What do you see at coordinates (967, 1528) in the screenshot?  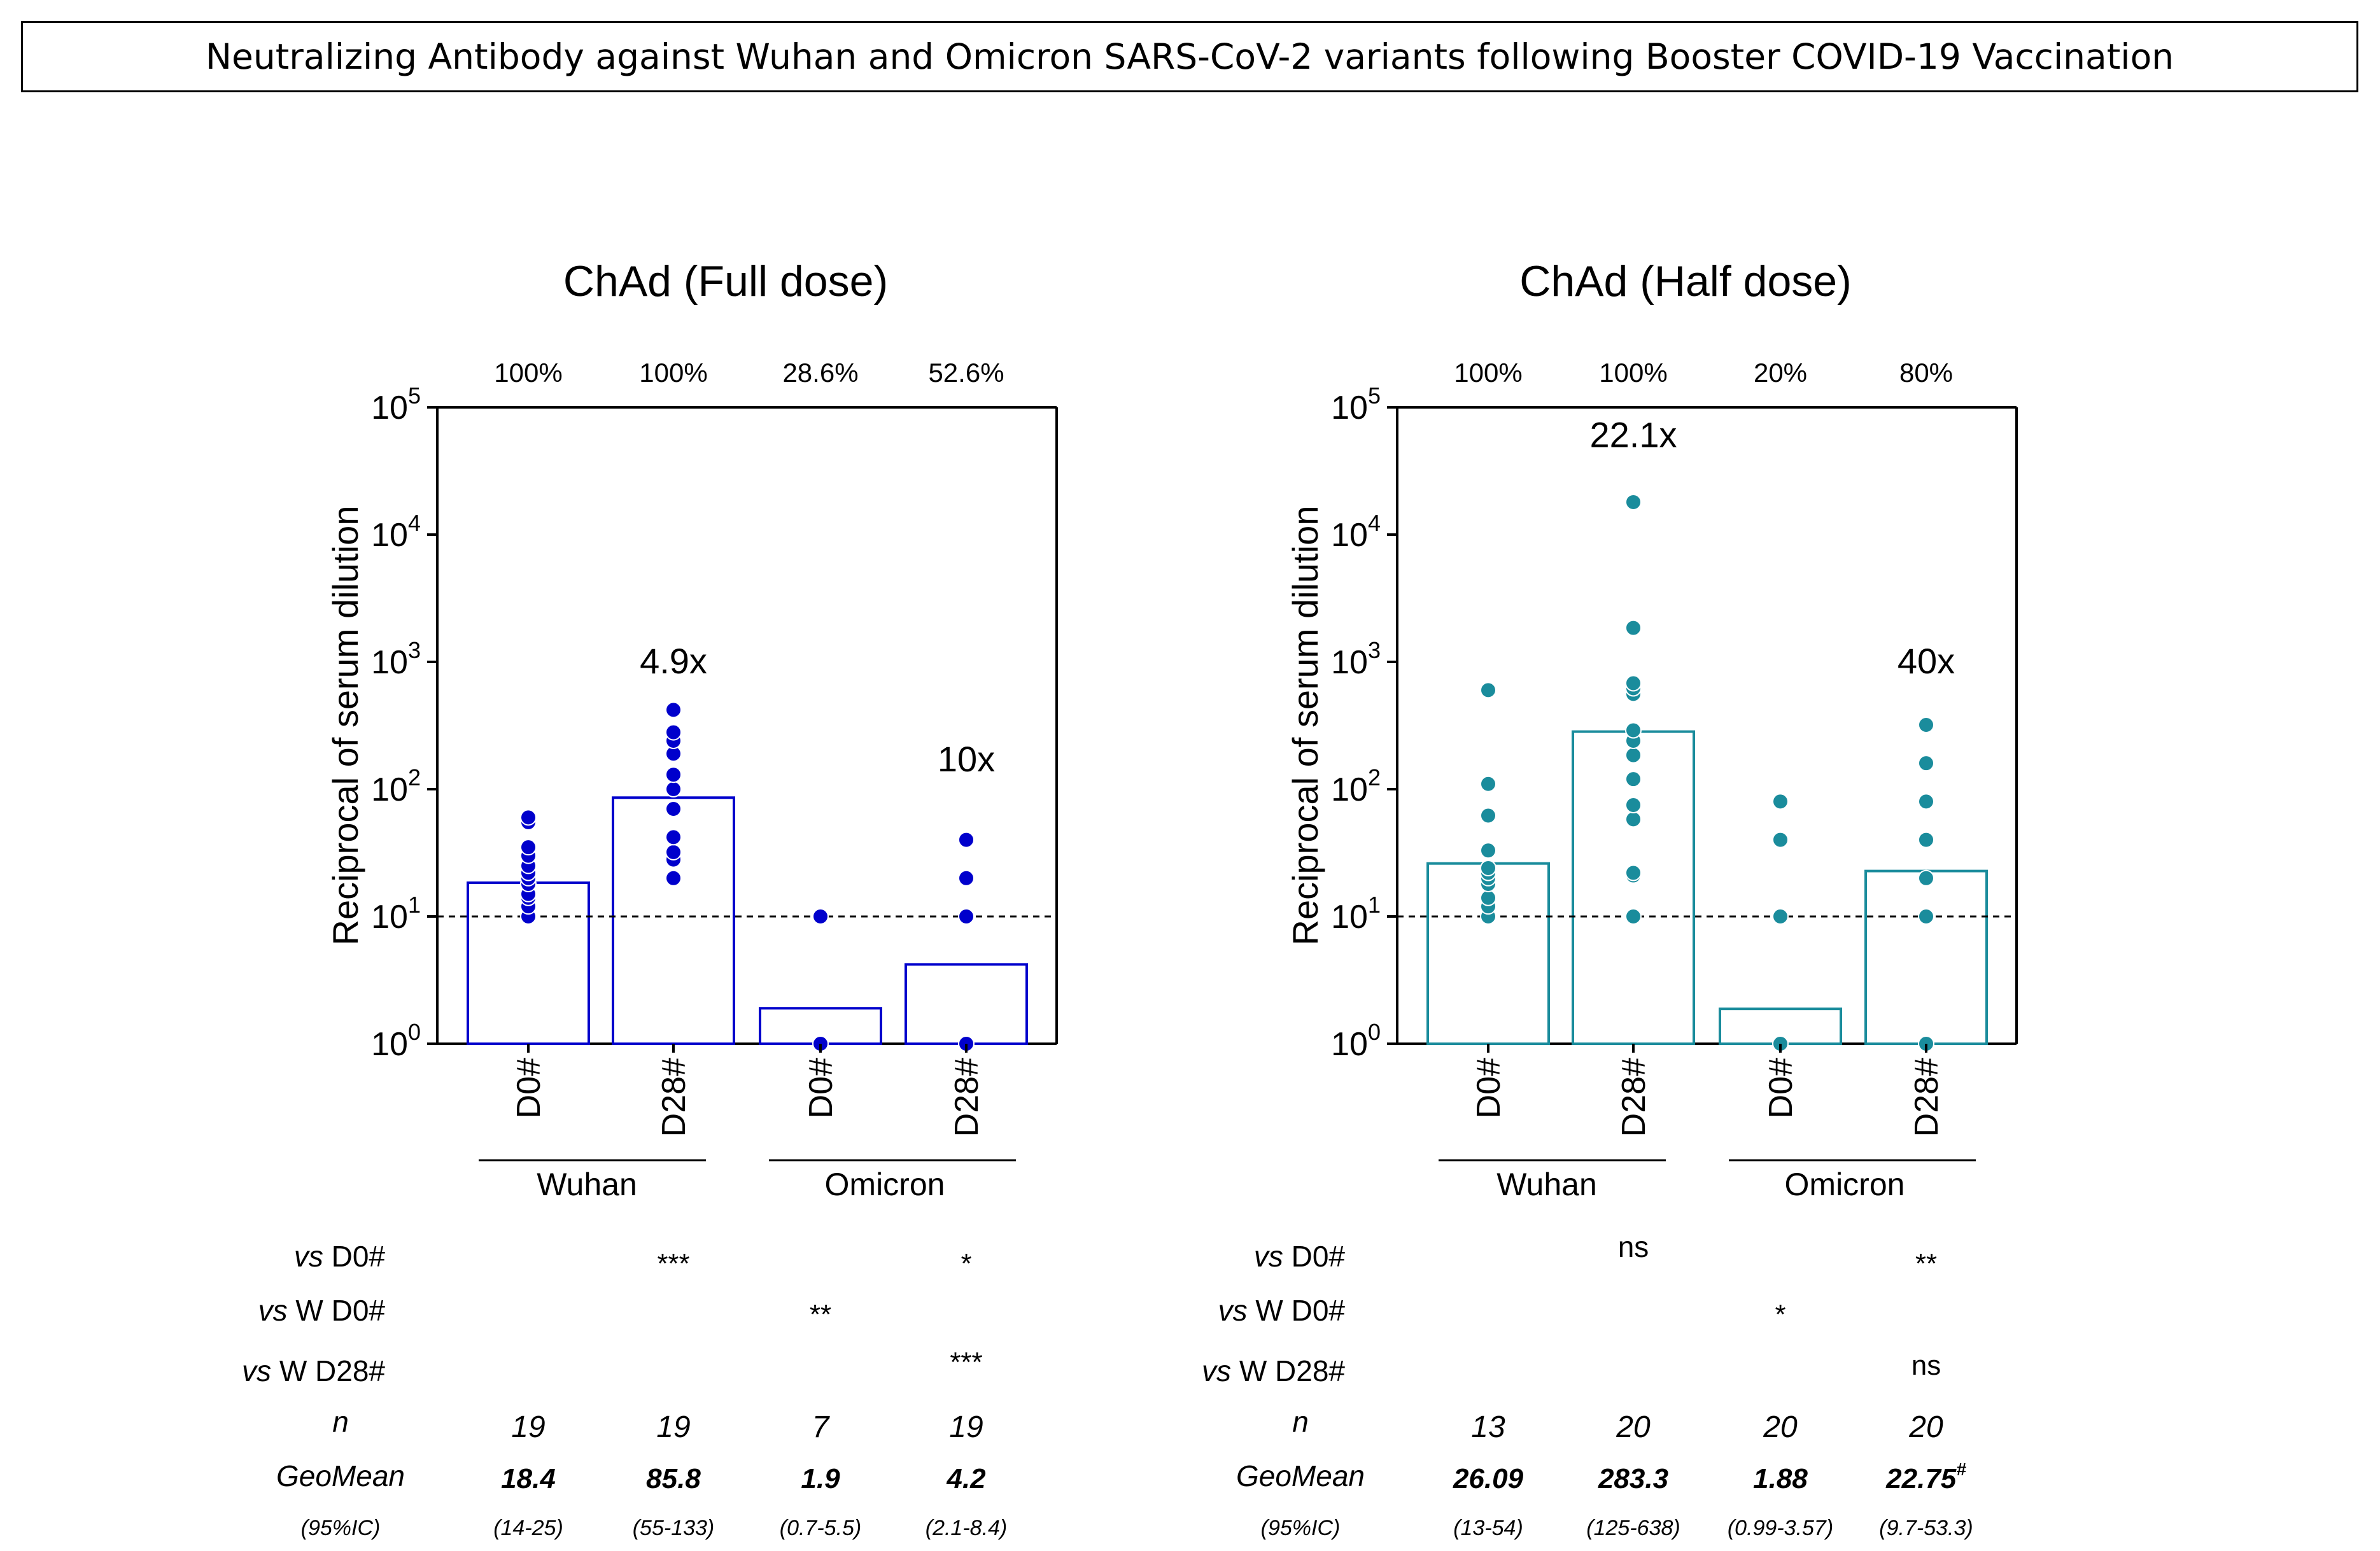 I see `stat-ci: (2.1-8.4)` at bounding box center [967, 1528].